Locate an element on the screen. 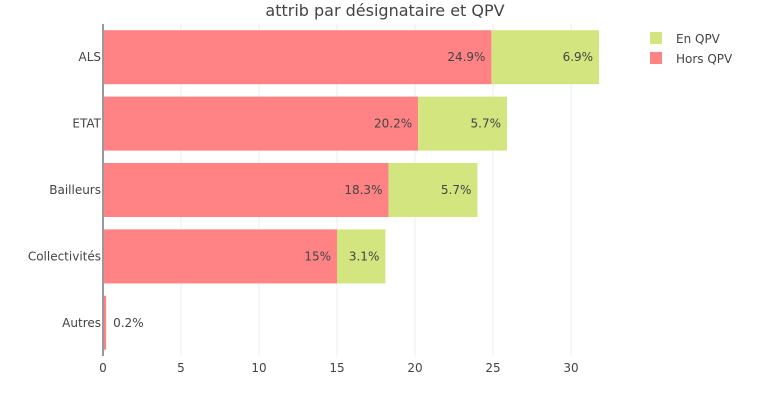 The width and height of the screenshot is (757, 404). x-tick-label: 0 is located at coordinates (103, 368).